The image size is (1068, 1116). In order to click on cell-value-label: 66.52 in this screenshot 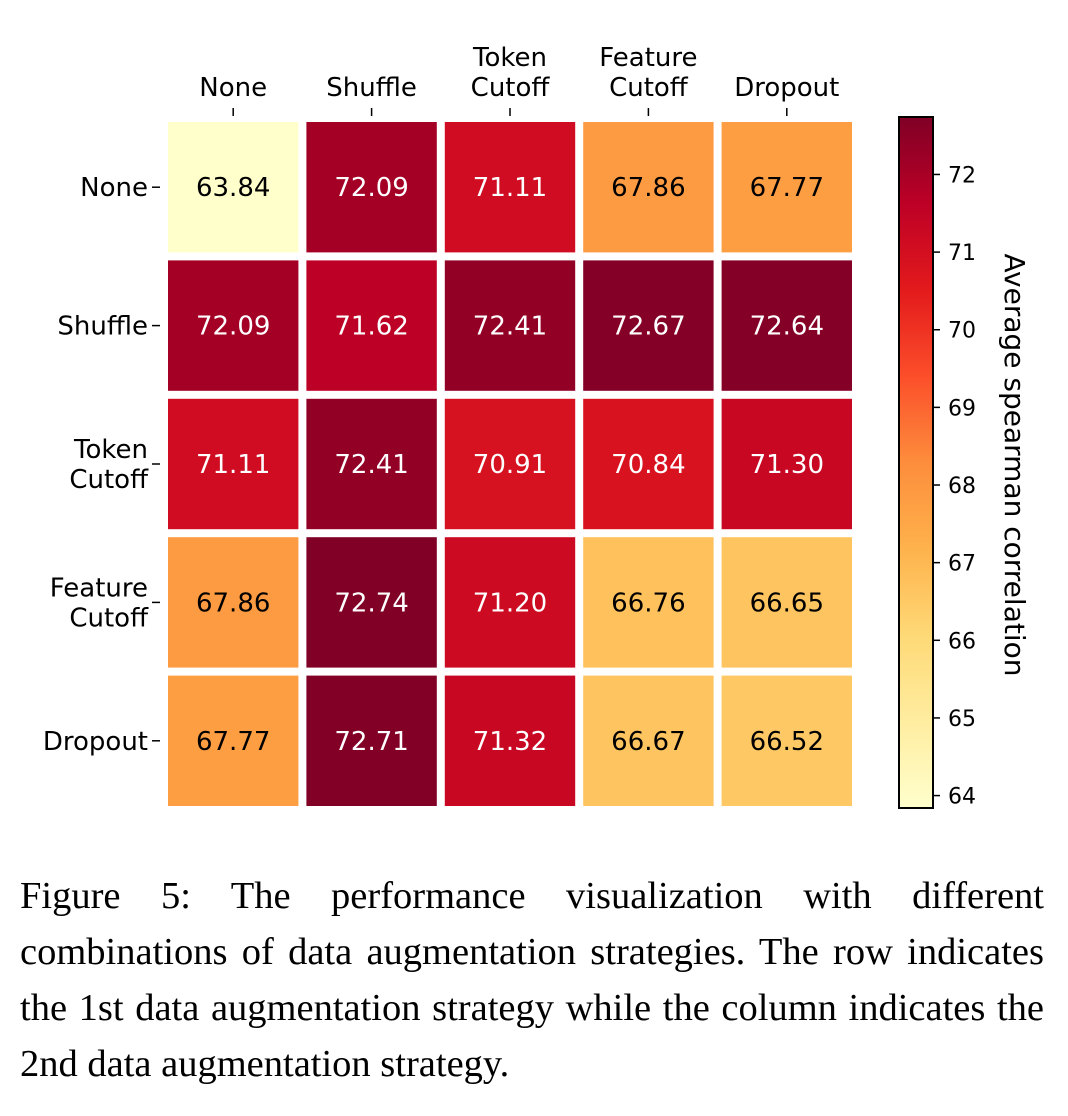, I will do `click(787, 742)`.